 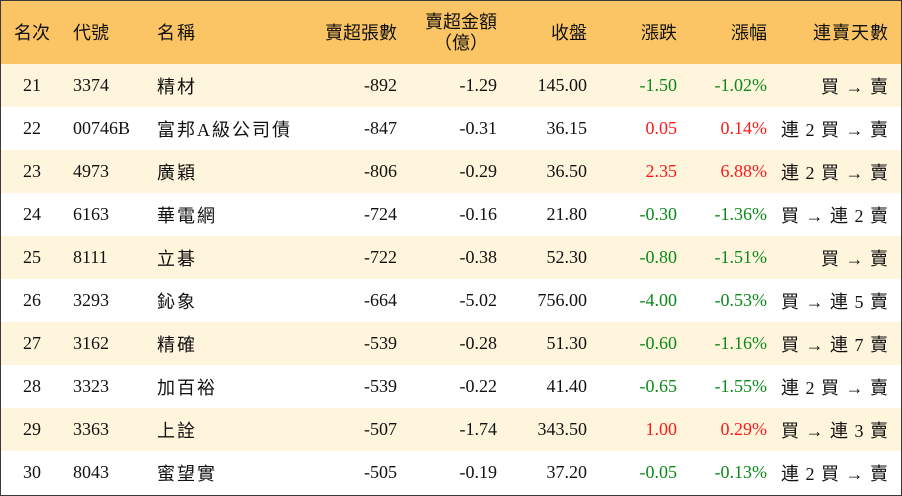 I want to click on lots-cell: -507, so click(x=380, y=429).